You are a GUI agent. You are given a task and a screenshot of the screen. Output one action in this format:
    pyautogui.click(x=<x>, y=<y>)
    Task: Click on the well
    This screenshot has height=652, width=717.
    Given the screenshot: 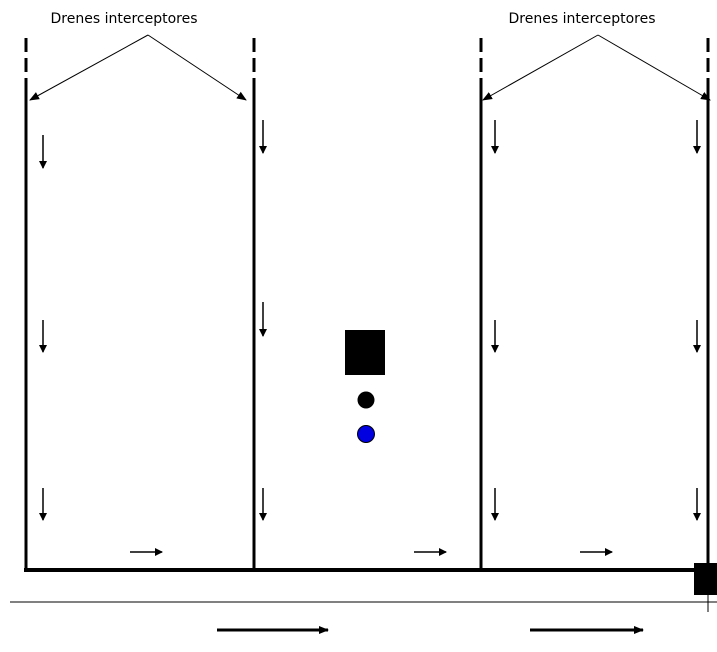 What is the action you would take?
    pyautogui.click(x=365, y=352)
    